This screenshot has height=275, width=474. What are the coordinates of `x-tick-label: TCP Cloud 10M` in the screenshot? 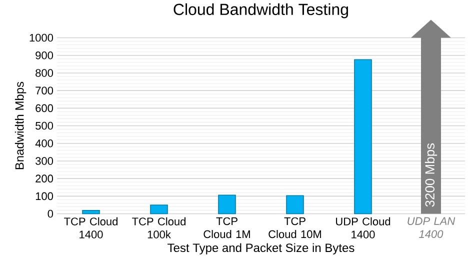 It's located at (294, 227).